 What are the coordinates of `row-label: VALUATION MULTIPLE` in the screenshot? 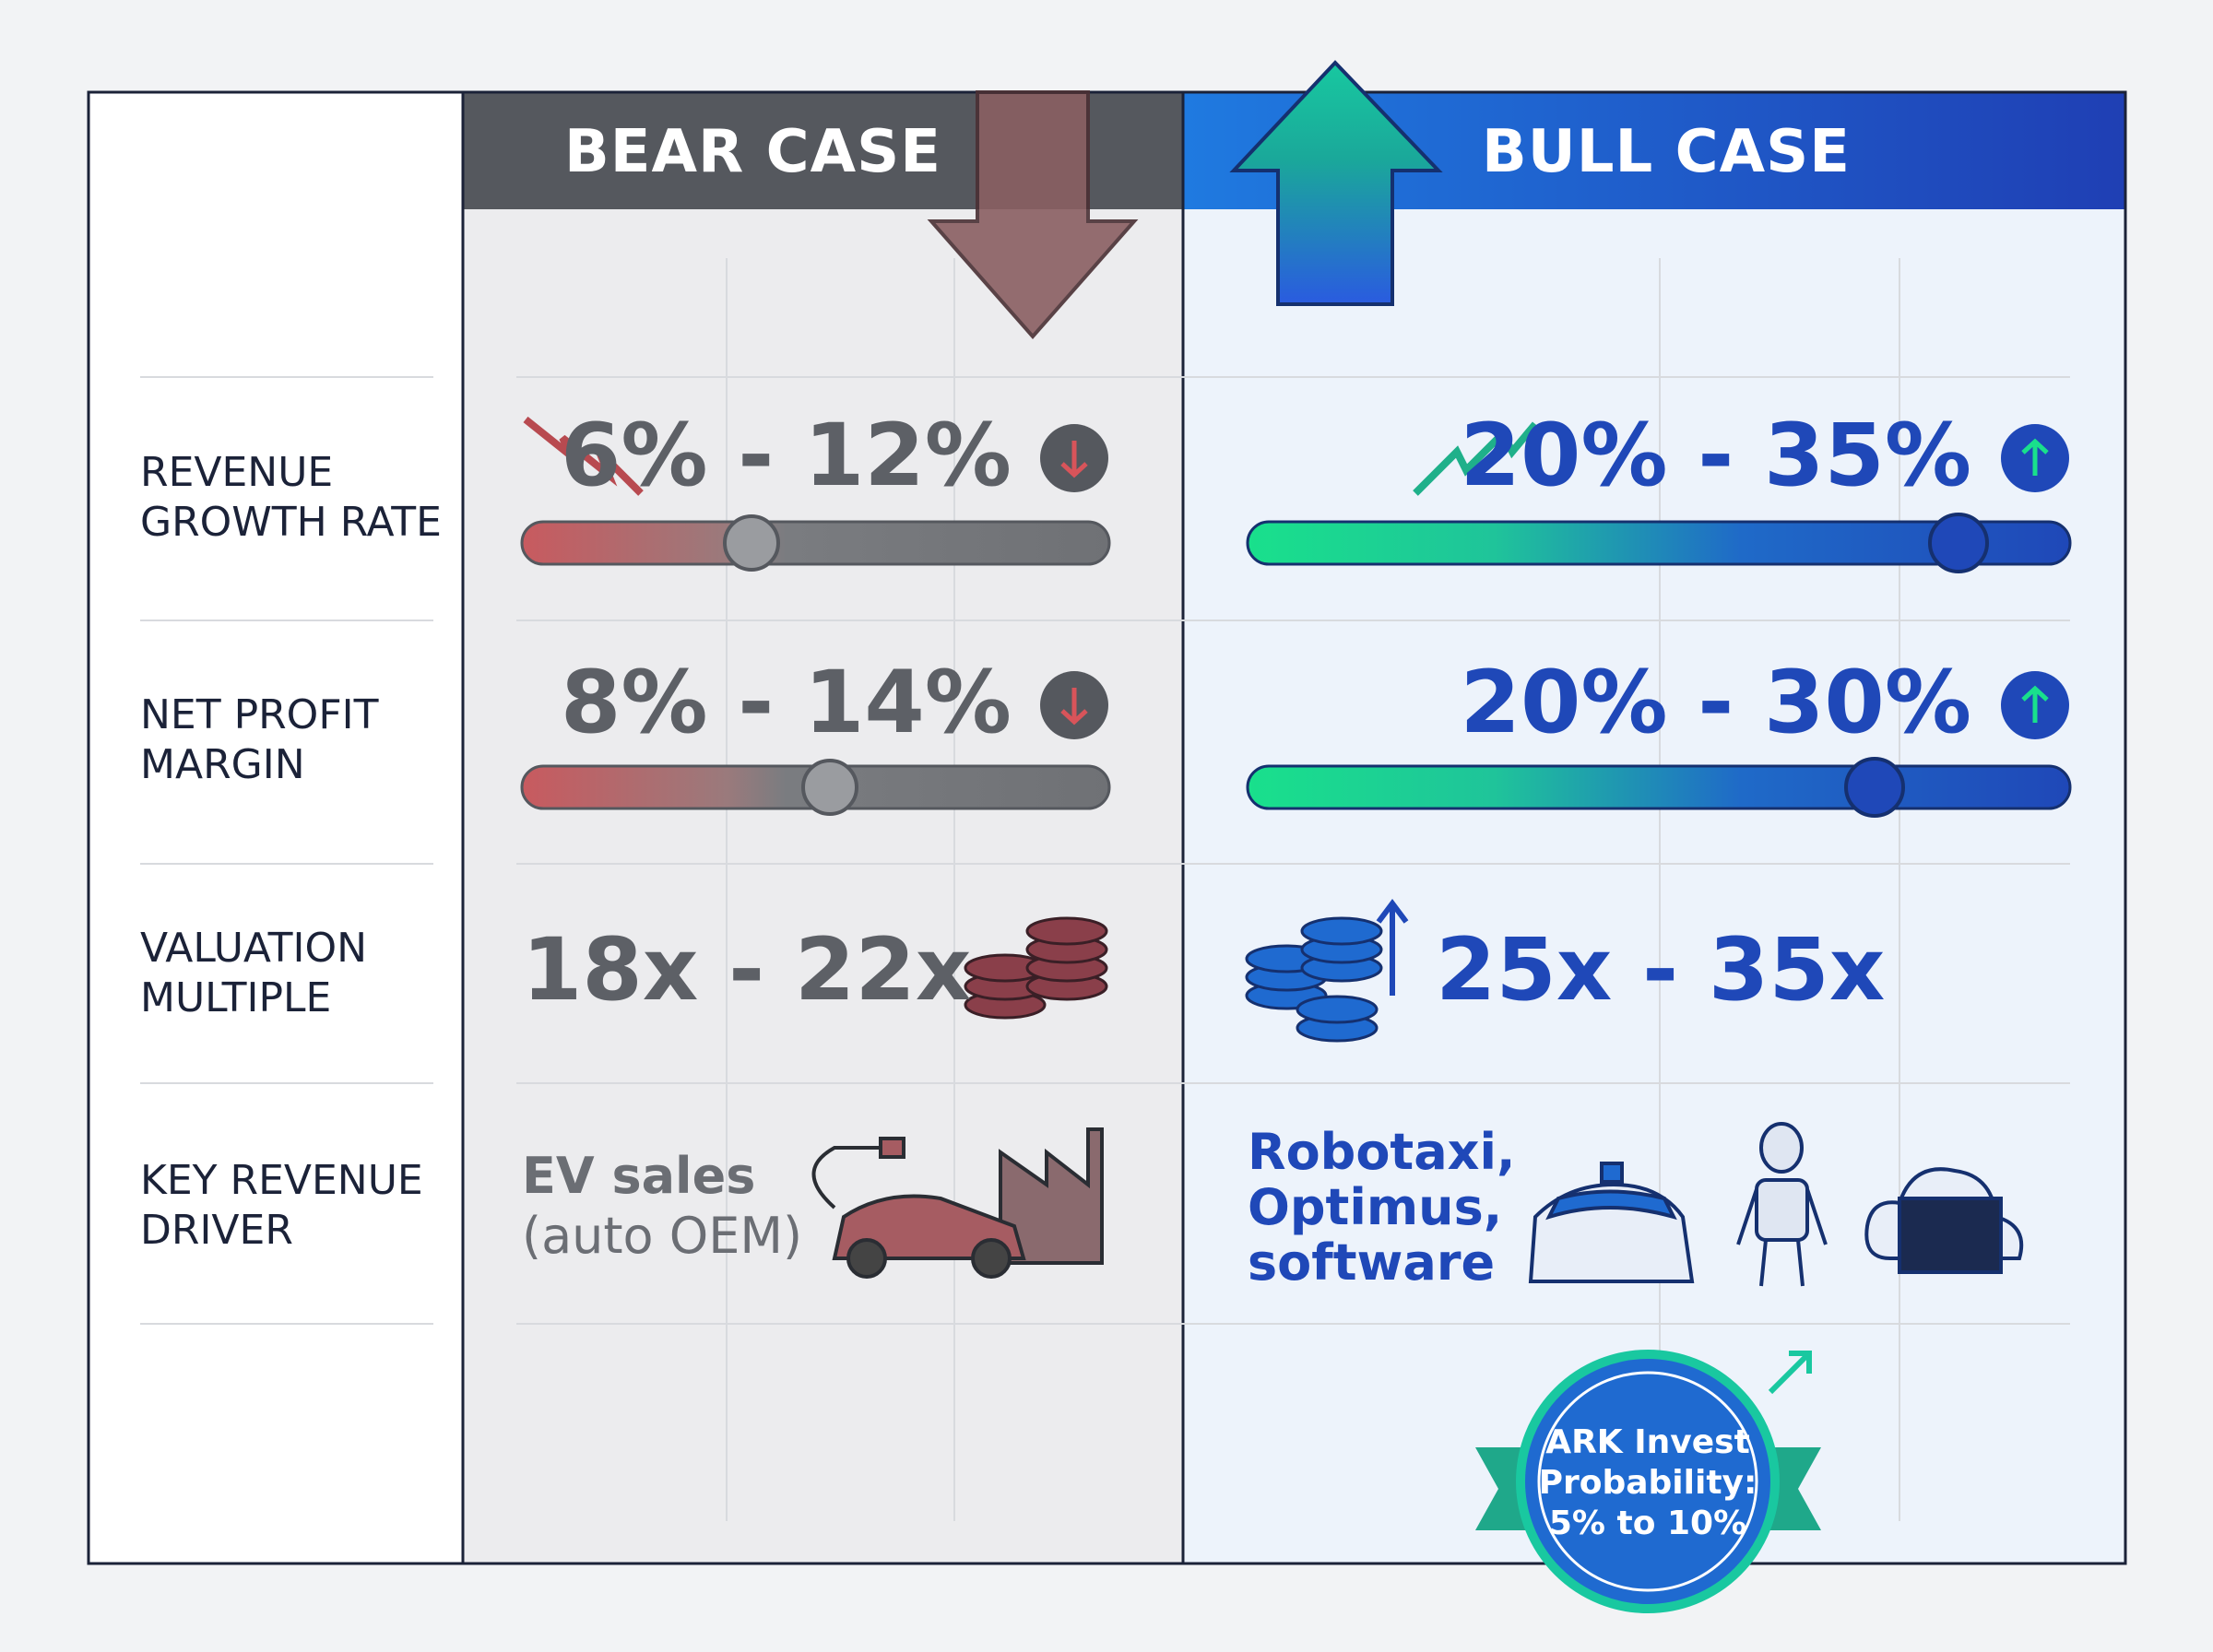 It's located at (253, 973).